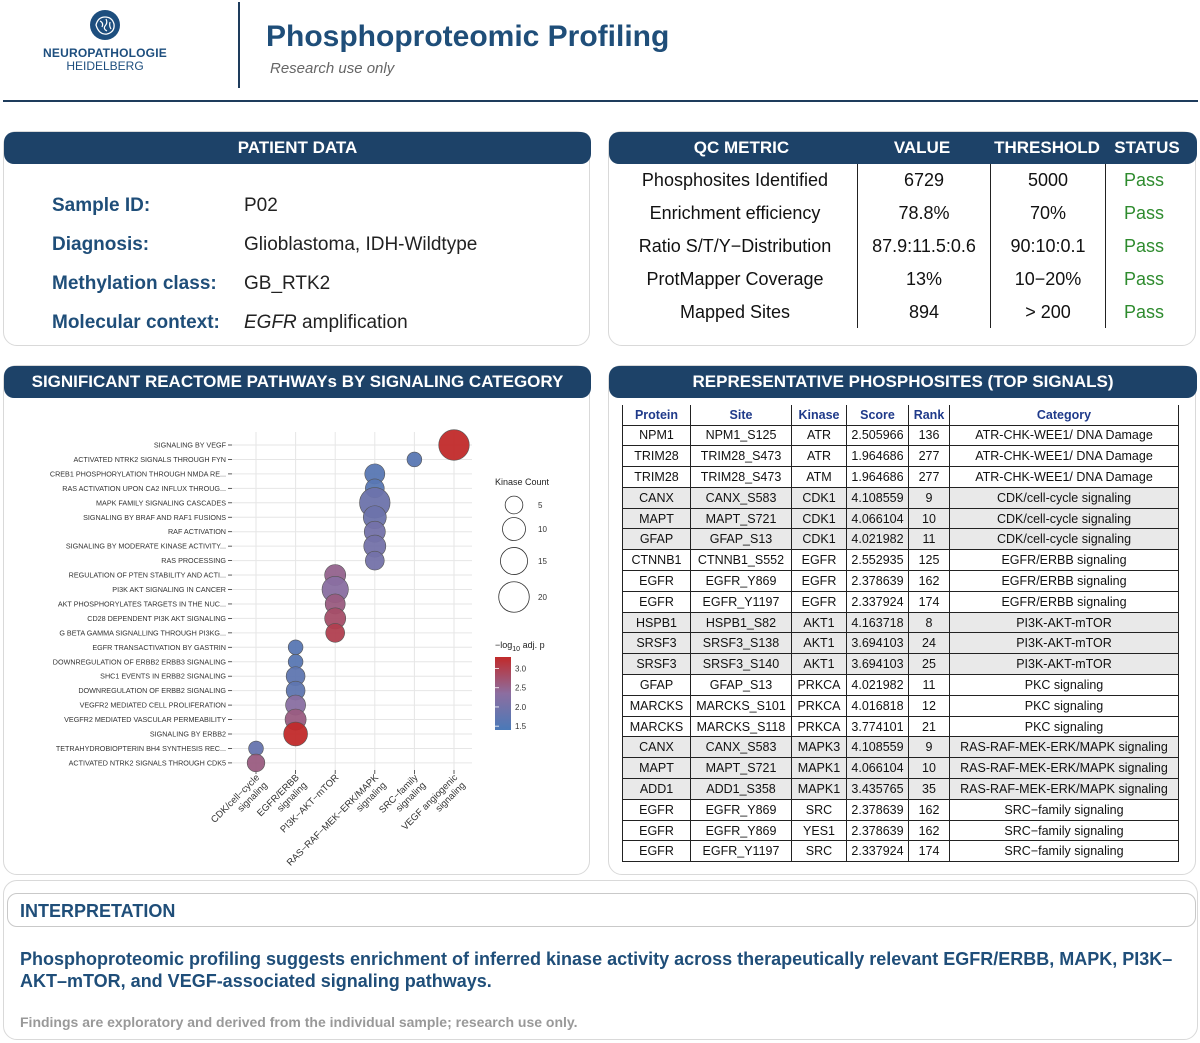  Describe the element at coordinates (819, 456) in the screenshot. I see `kinase-cell: ATR` at that location.